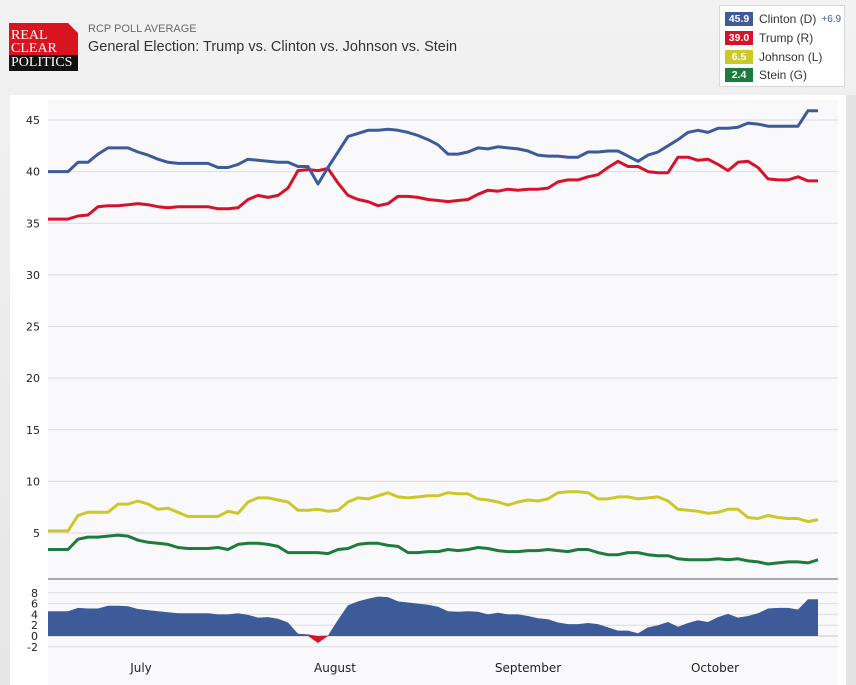 This screenshot has width=856, height=685. What do you see at coordinates (791, 57) in the screenshot?
I see `legend-label-johnson: Johnson (L)` at bounding box center [791, 57].